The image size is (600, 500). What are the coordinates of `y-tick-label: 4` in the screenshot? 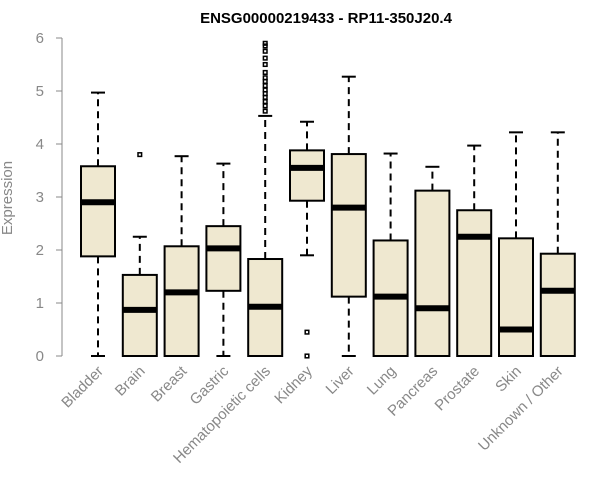 It's located at (40, 144).